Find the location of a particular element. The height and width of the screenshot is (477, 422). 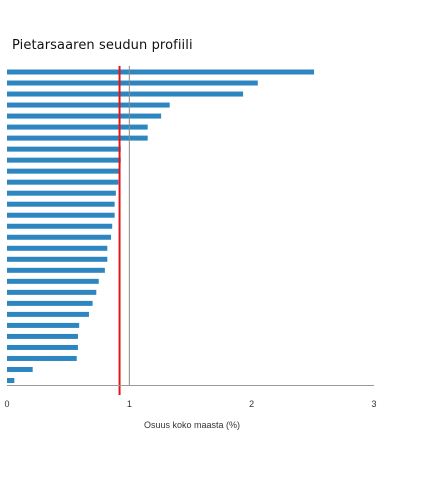

x-tick-label-2: 2 is located at coordinates (251, 404).